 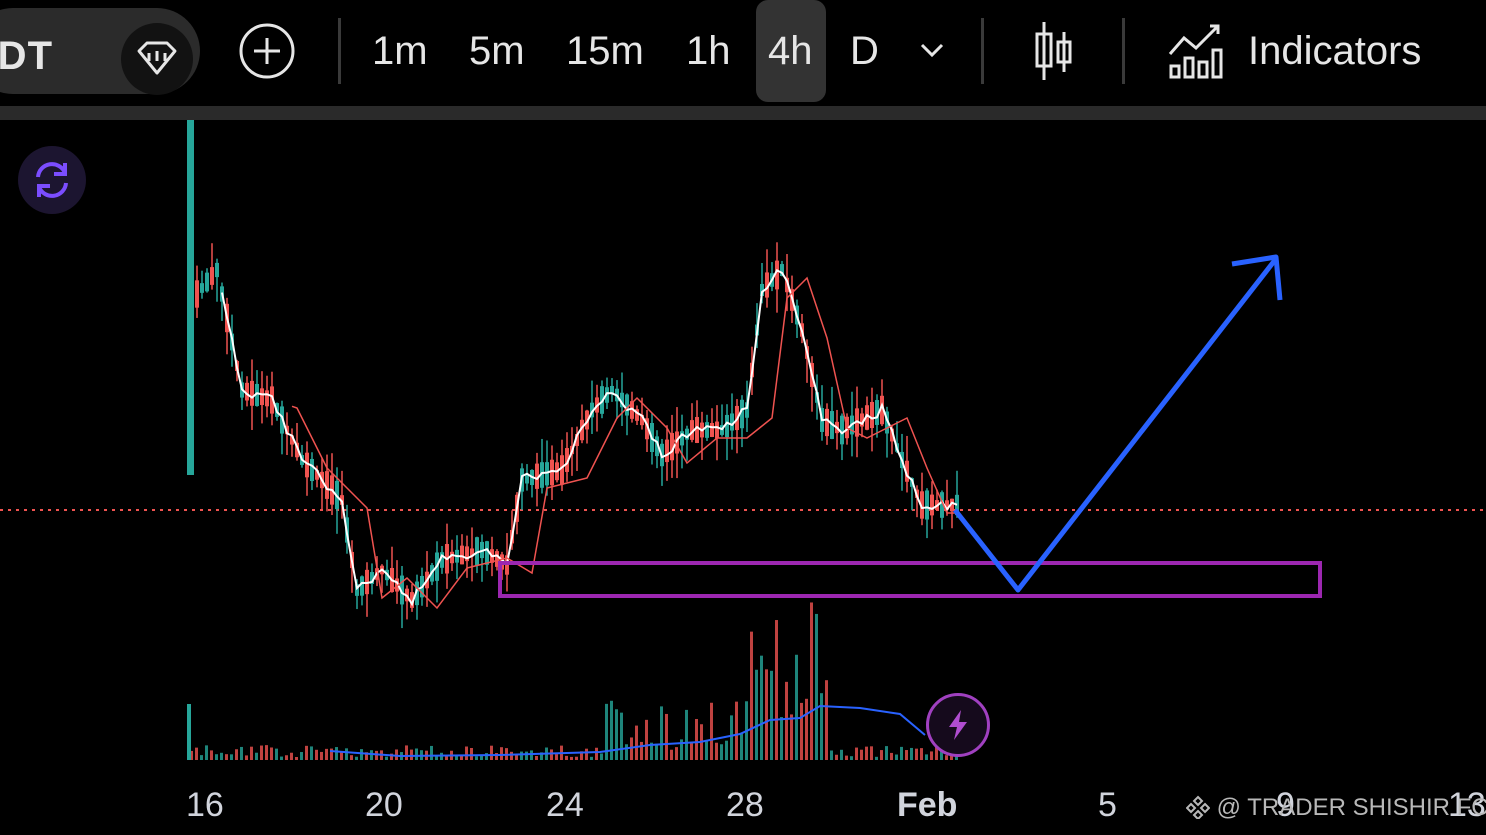 What do you see at coordinates (52, 180) in the screenshot?
I see `refresh-button` at bounding box center [52, 180].